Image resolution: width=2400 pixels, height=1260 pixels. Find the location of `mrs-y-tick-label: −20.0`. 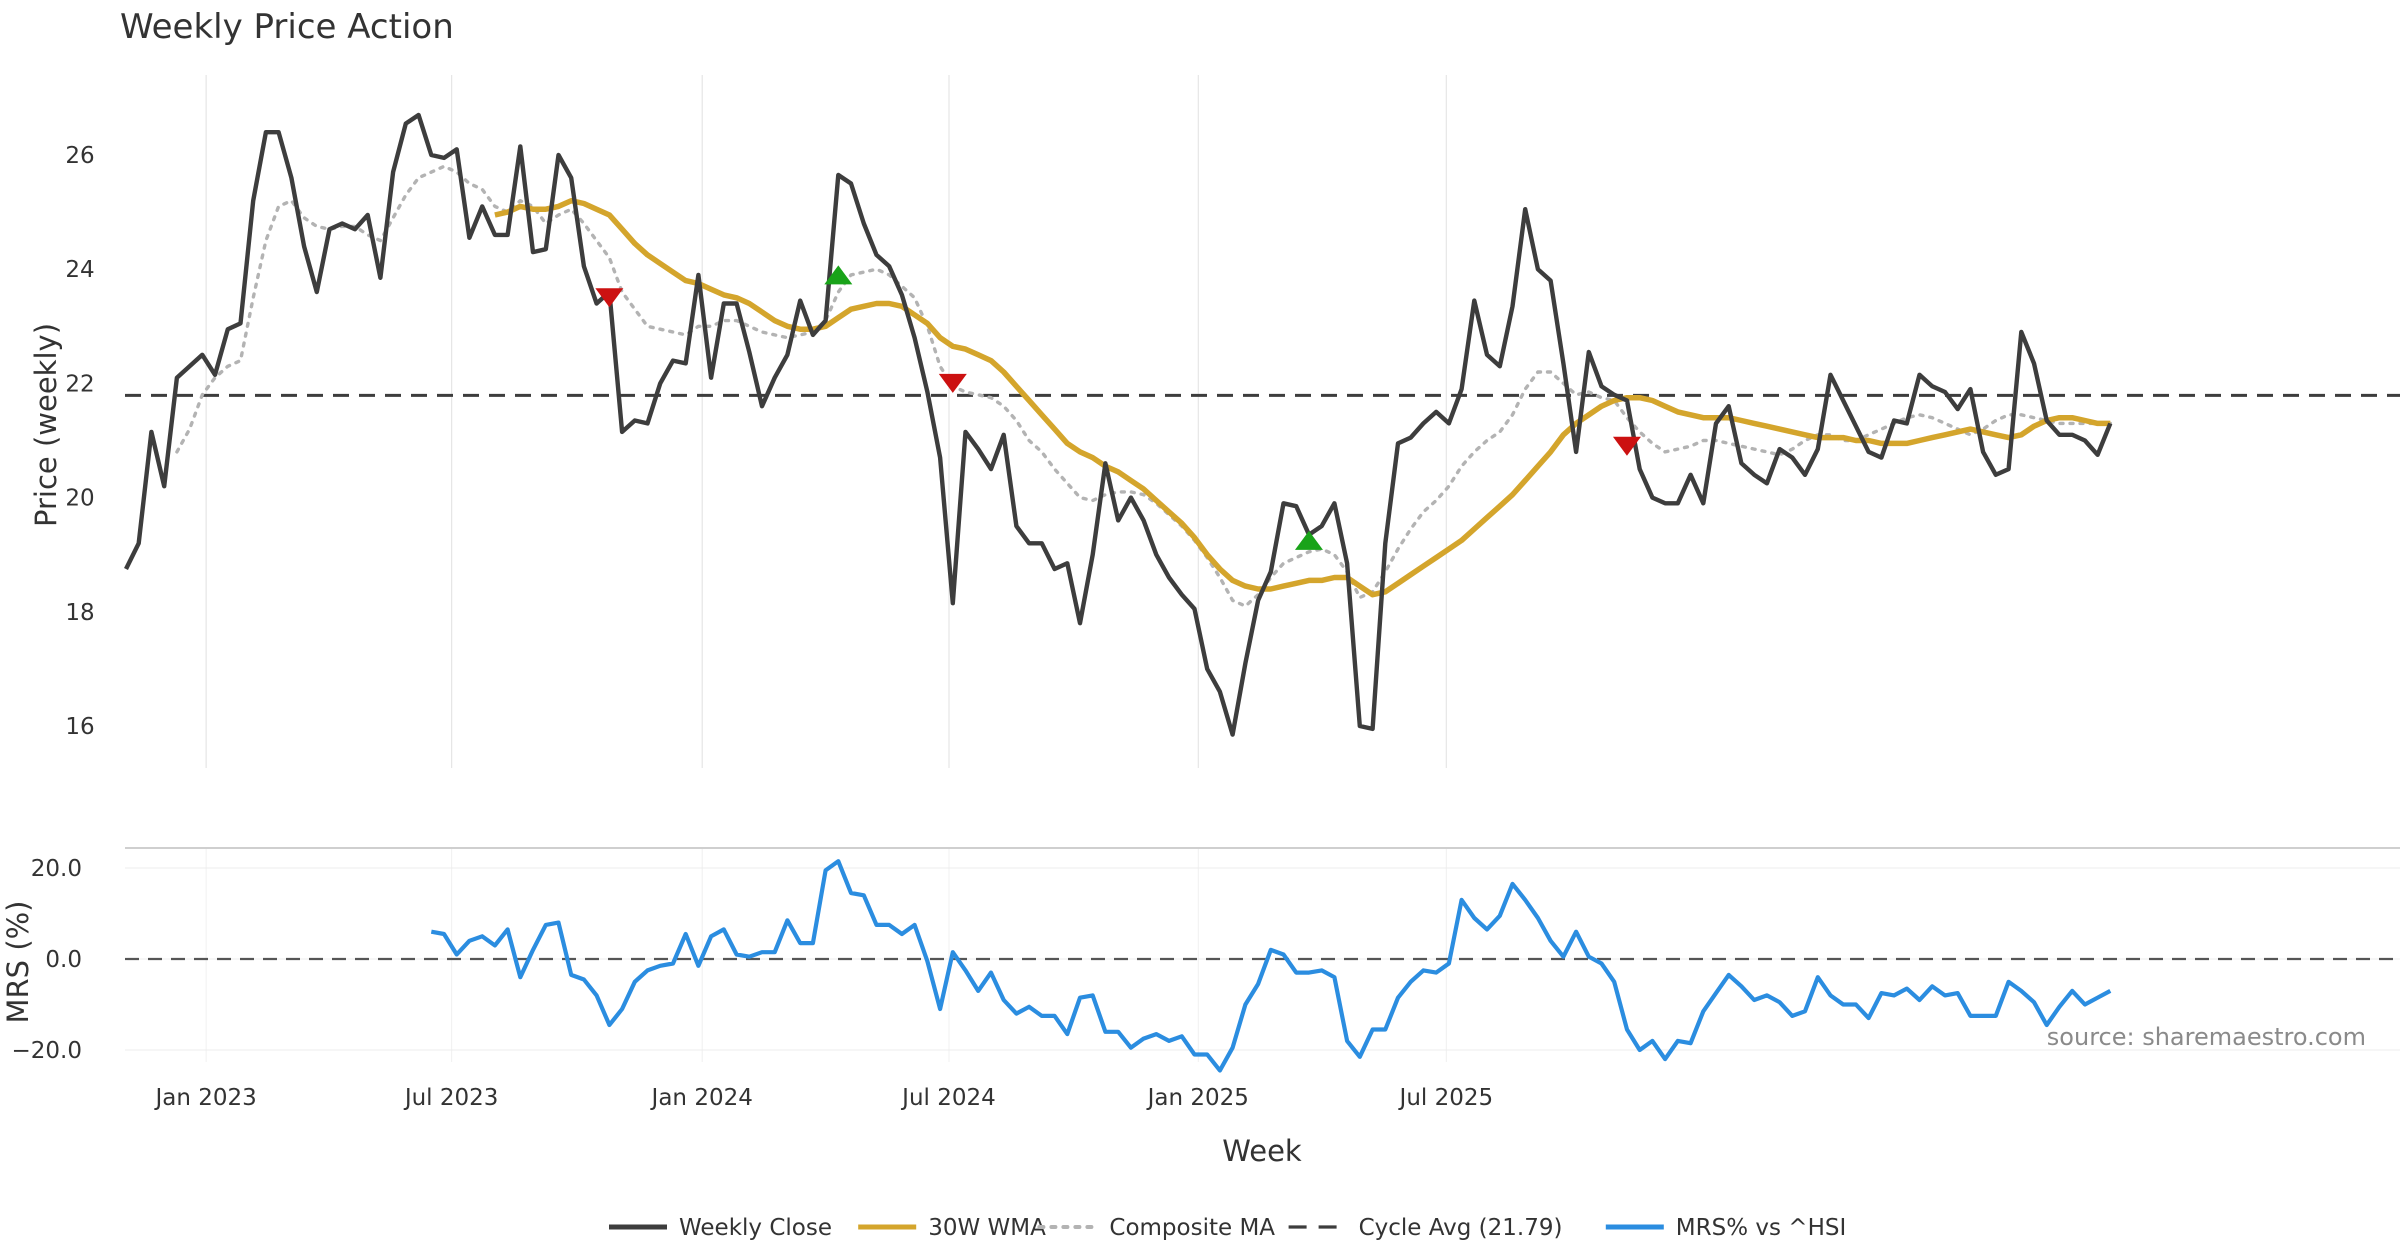

mrs-y-tick-label: −20.0 is located at coordinates (47, 1051).